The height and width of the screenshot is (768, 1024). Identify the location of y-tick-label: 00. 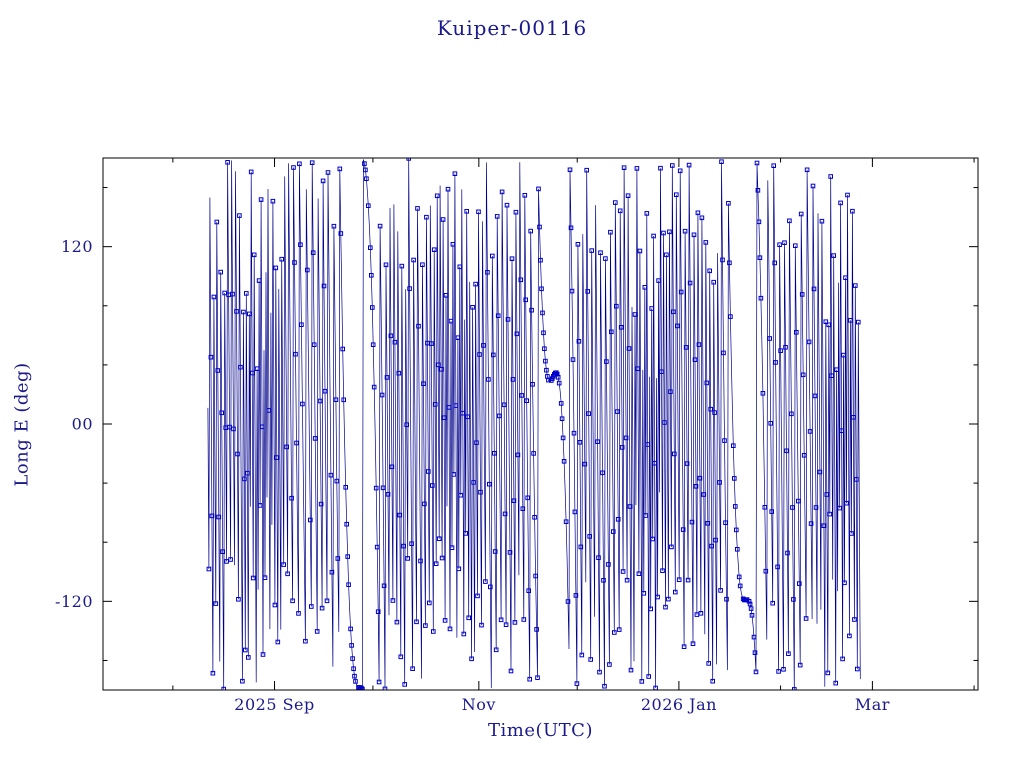
(82, 424).